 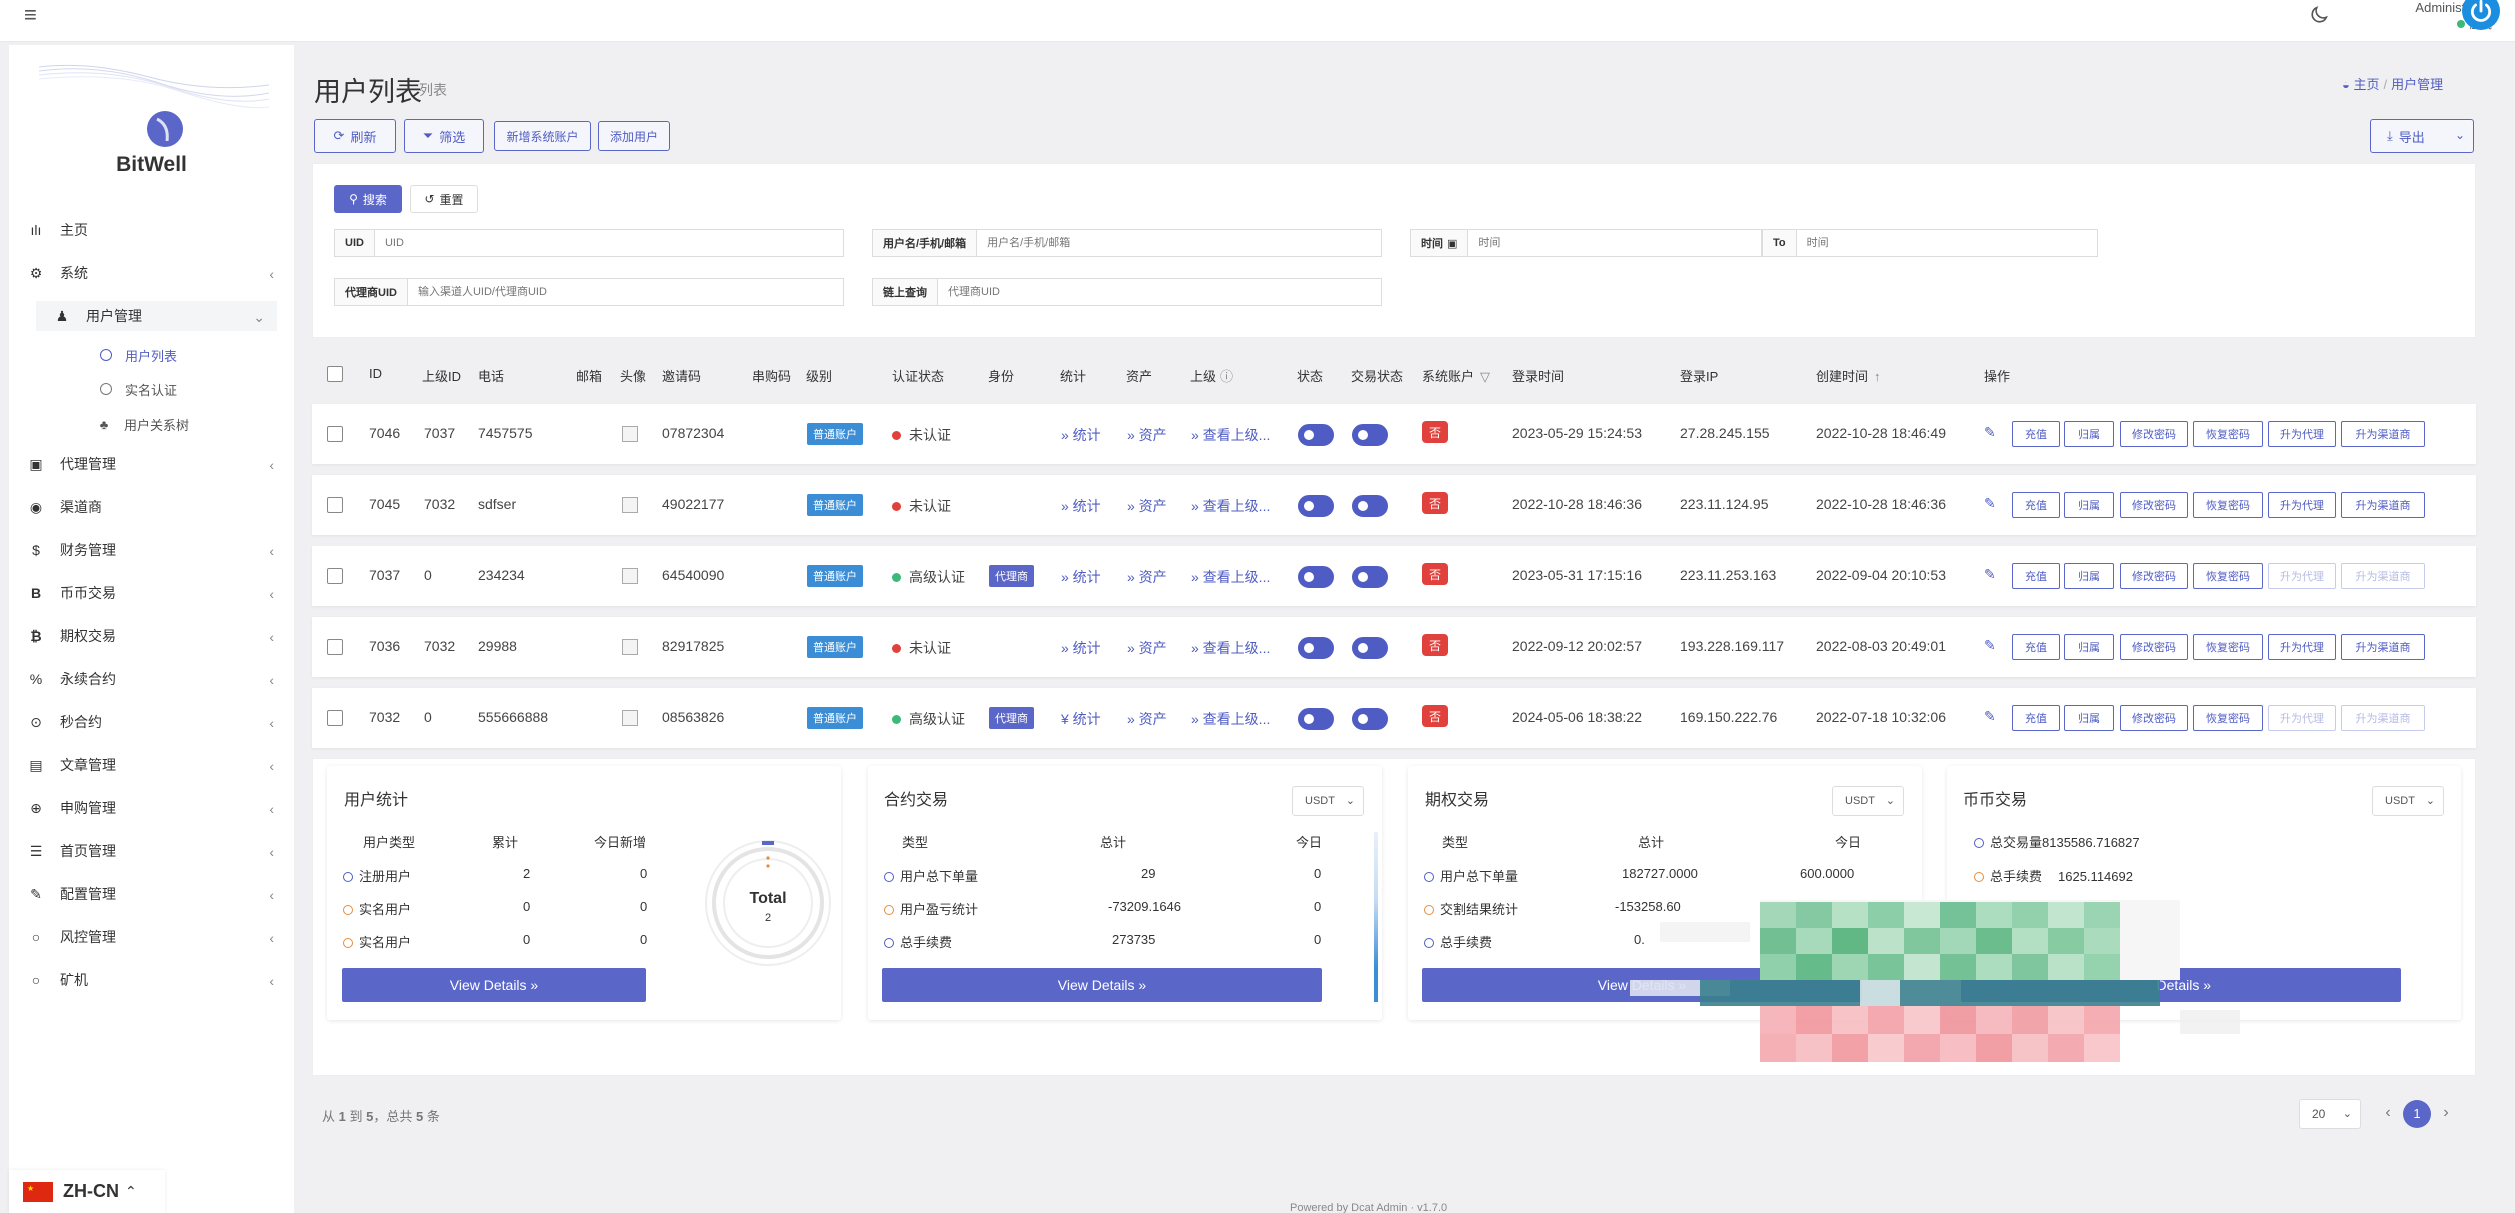 What do you see at coordinates (494, 985) in the screenshot?
I see `user-stats-view-details-button: View Details »` at bounding box center [494, 985].